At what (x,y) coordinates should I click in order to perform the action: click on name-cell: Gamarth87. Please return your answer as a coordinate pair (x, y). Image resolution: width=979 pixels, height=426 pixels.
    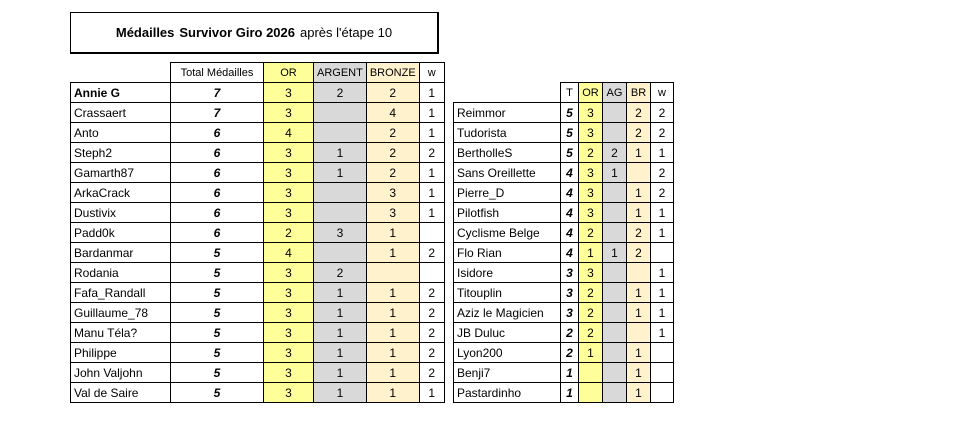
    Looking at the image, I should click on (120, 172).